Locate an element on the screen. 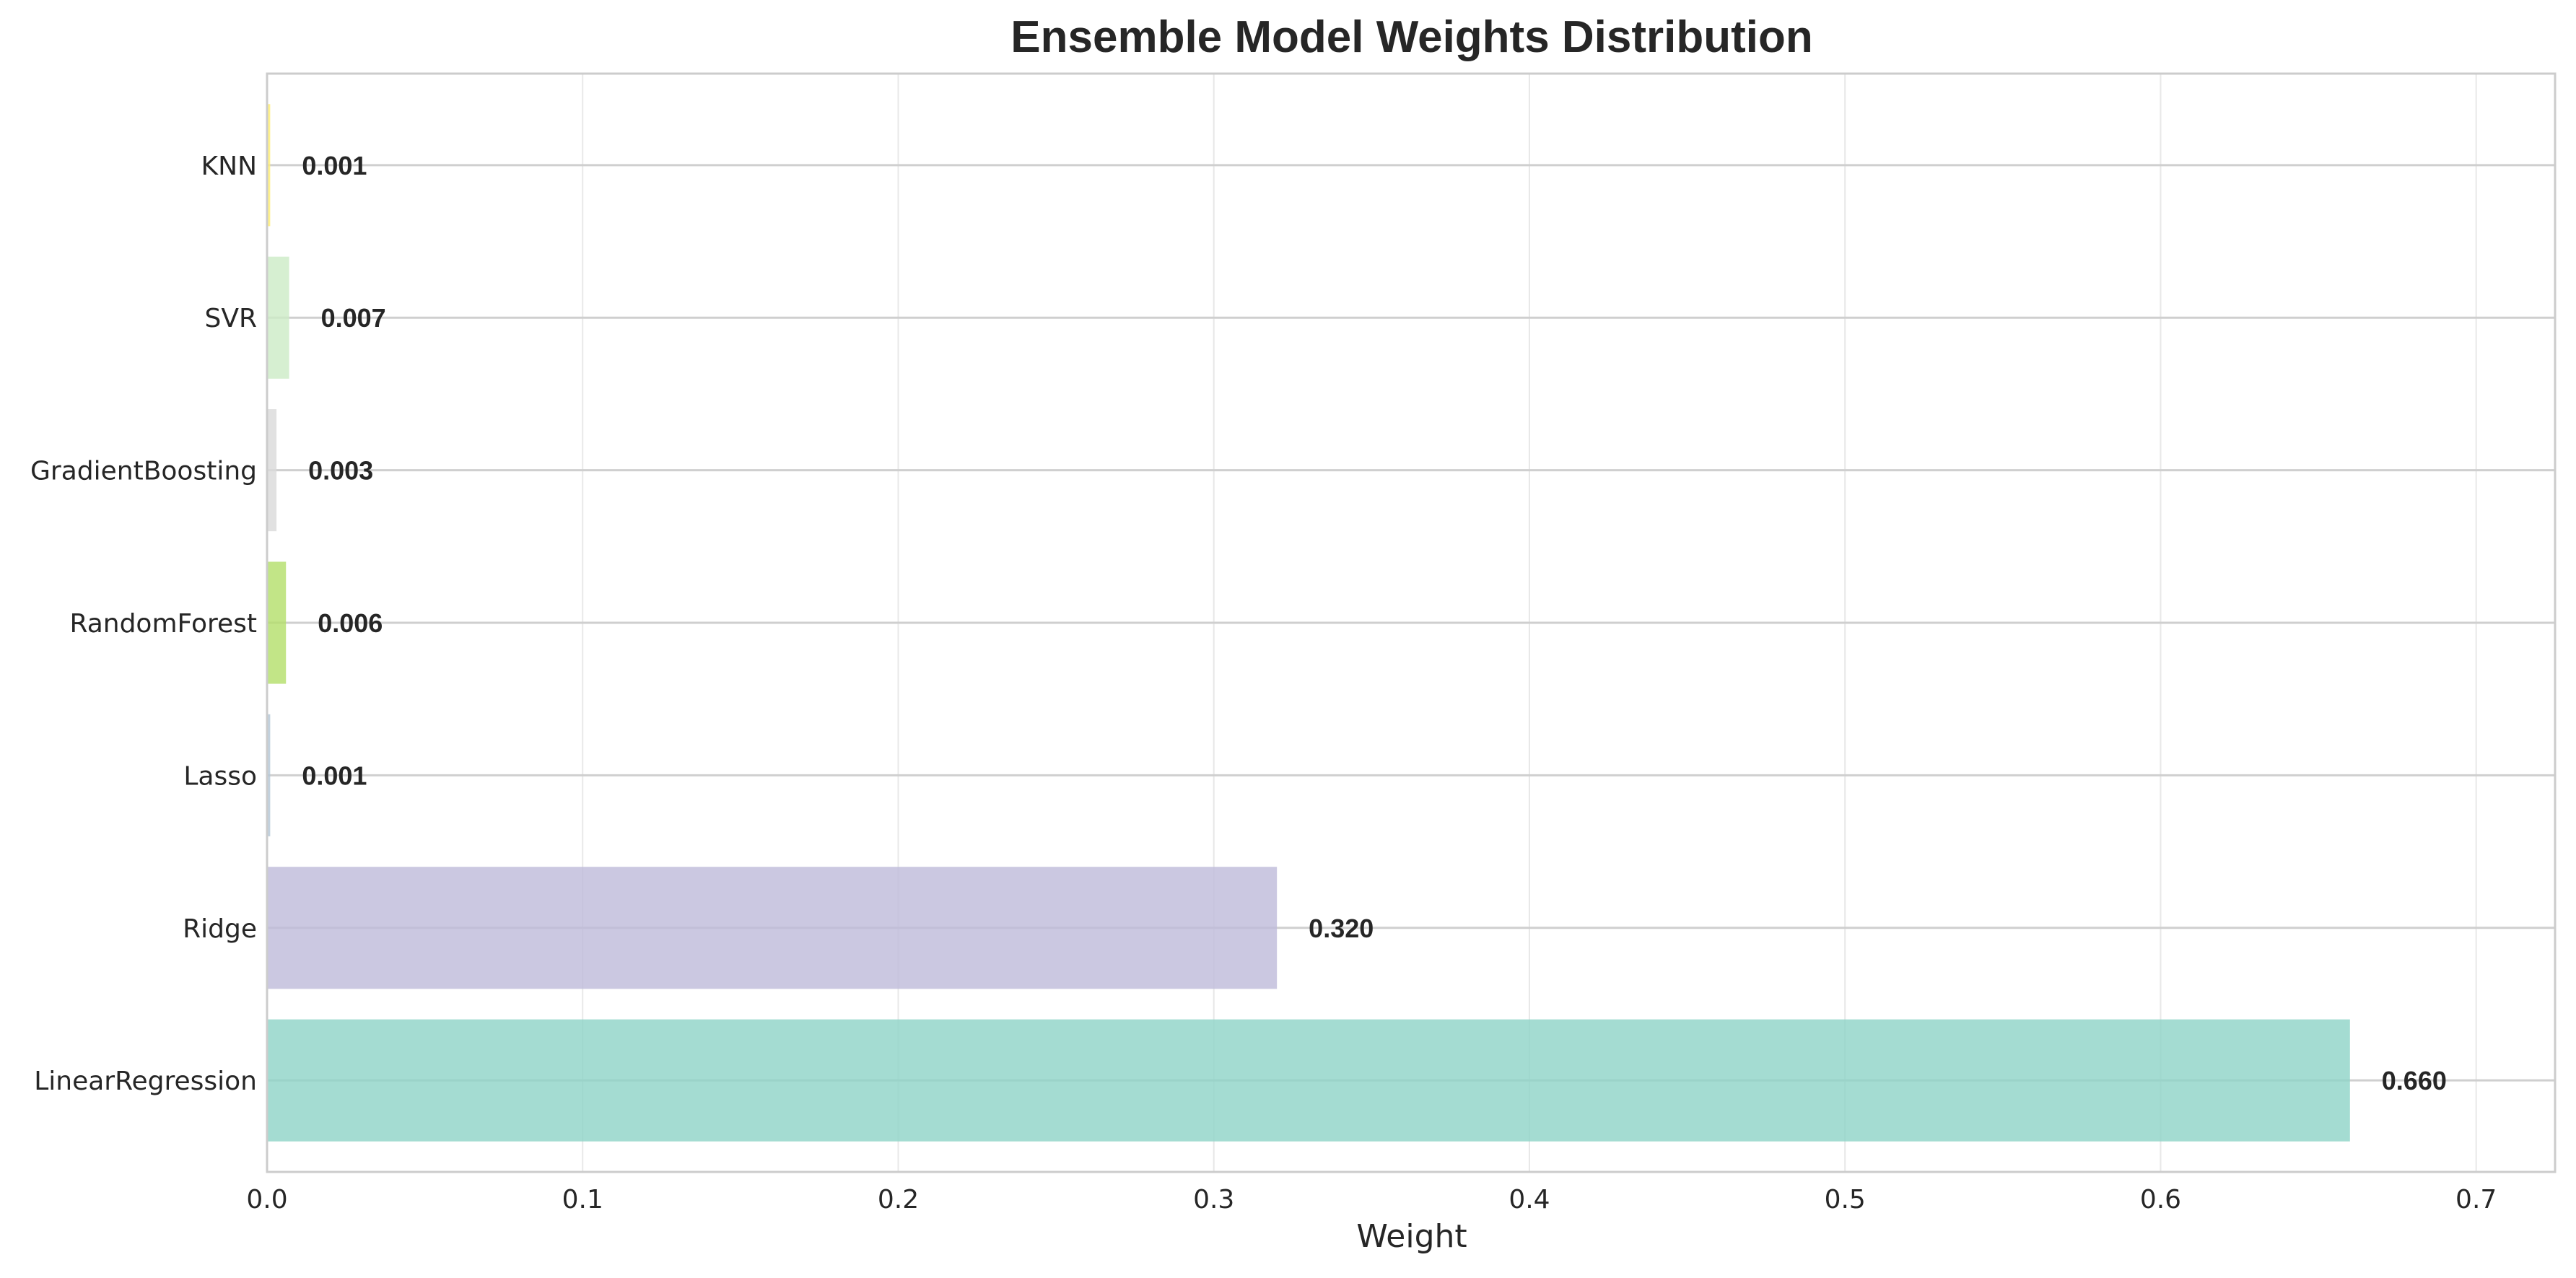  x-tick-label: 0.7 is located at coordinates (2476, 1199).